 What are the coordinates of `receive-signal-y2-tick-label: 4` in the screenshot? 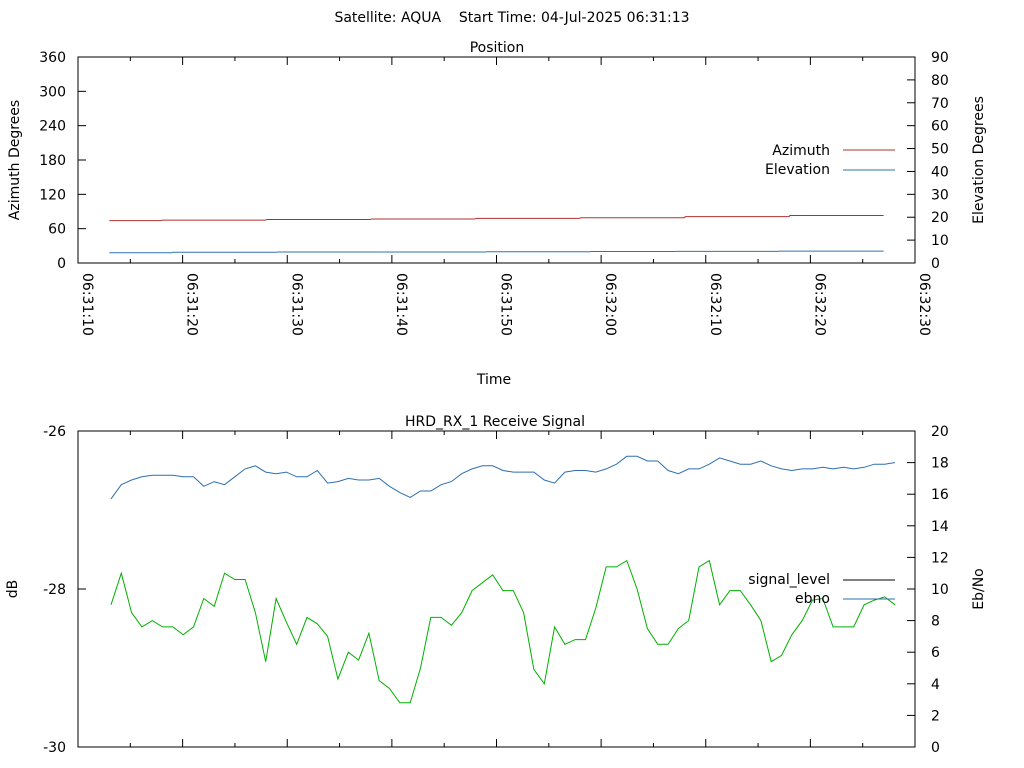 It's located at (935, 685).